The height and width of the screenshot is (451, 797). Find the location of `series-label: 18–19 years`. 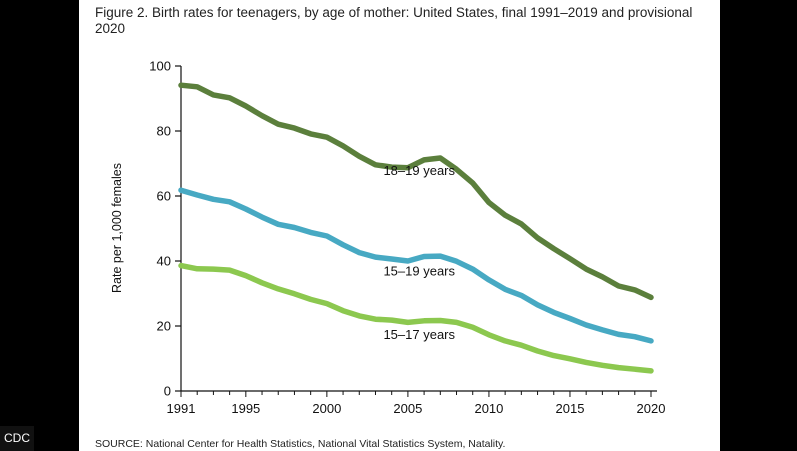

series-label: 18–19 years is located at coordinates (419, 170).